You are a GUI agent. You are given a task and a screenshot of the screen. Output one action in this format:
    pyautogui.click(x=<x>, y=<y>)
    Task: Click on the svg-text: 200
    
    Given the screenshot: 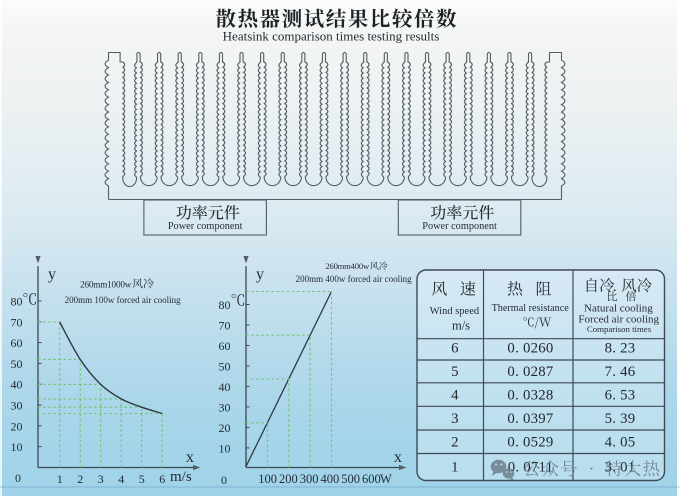 What is the action you would take?
    pyautogui.click(x=288, y=479)
    